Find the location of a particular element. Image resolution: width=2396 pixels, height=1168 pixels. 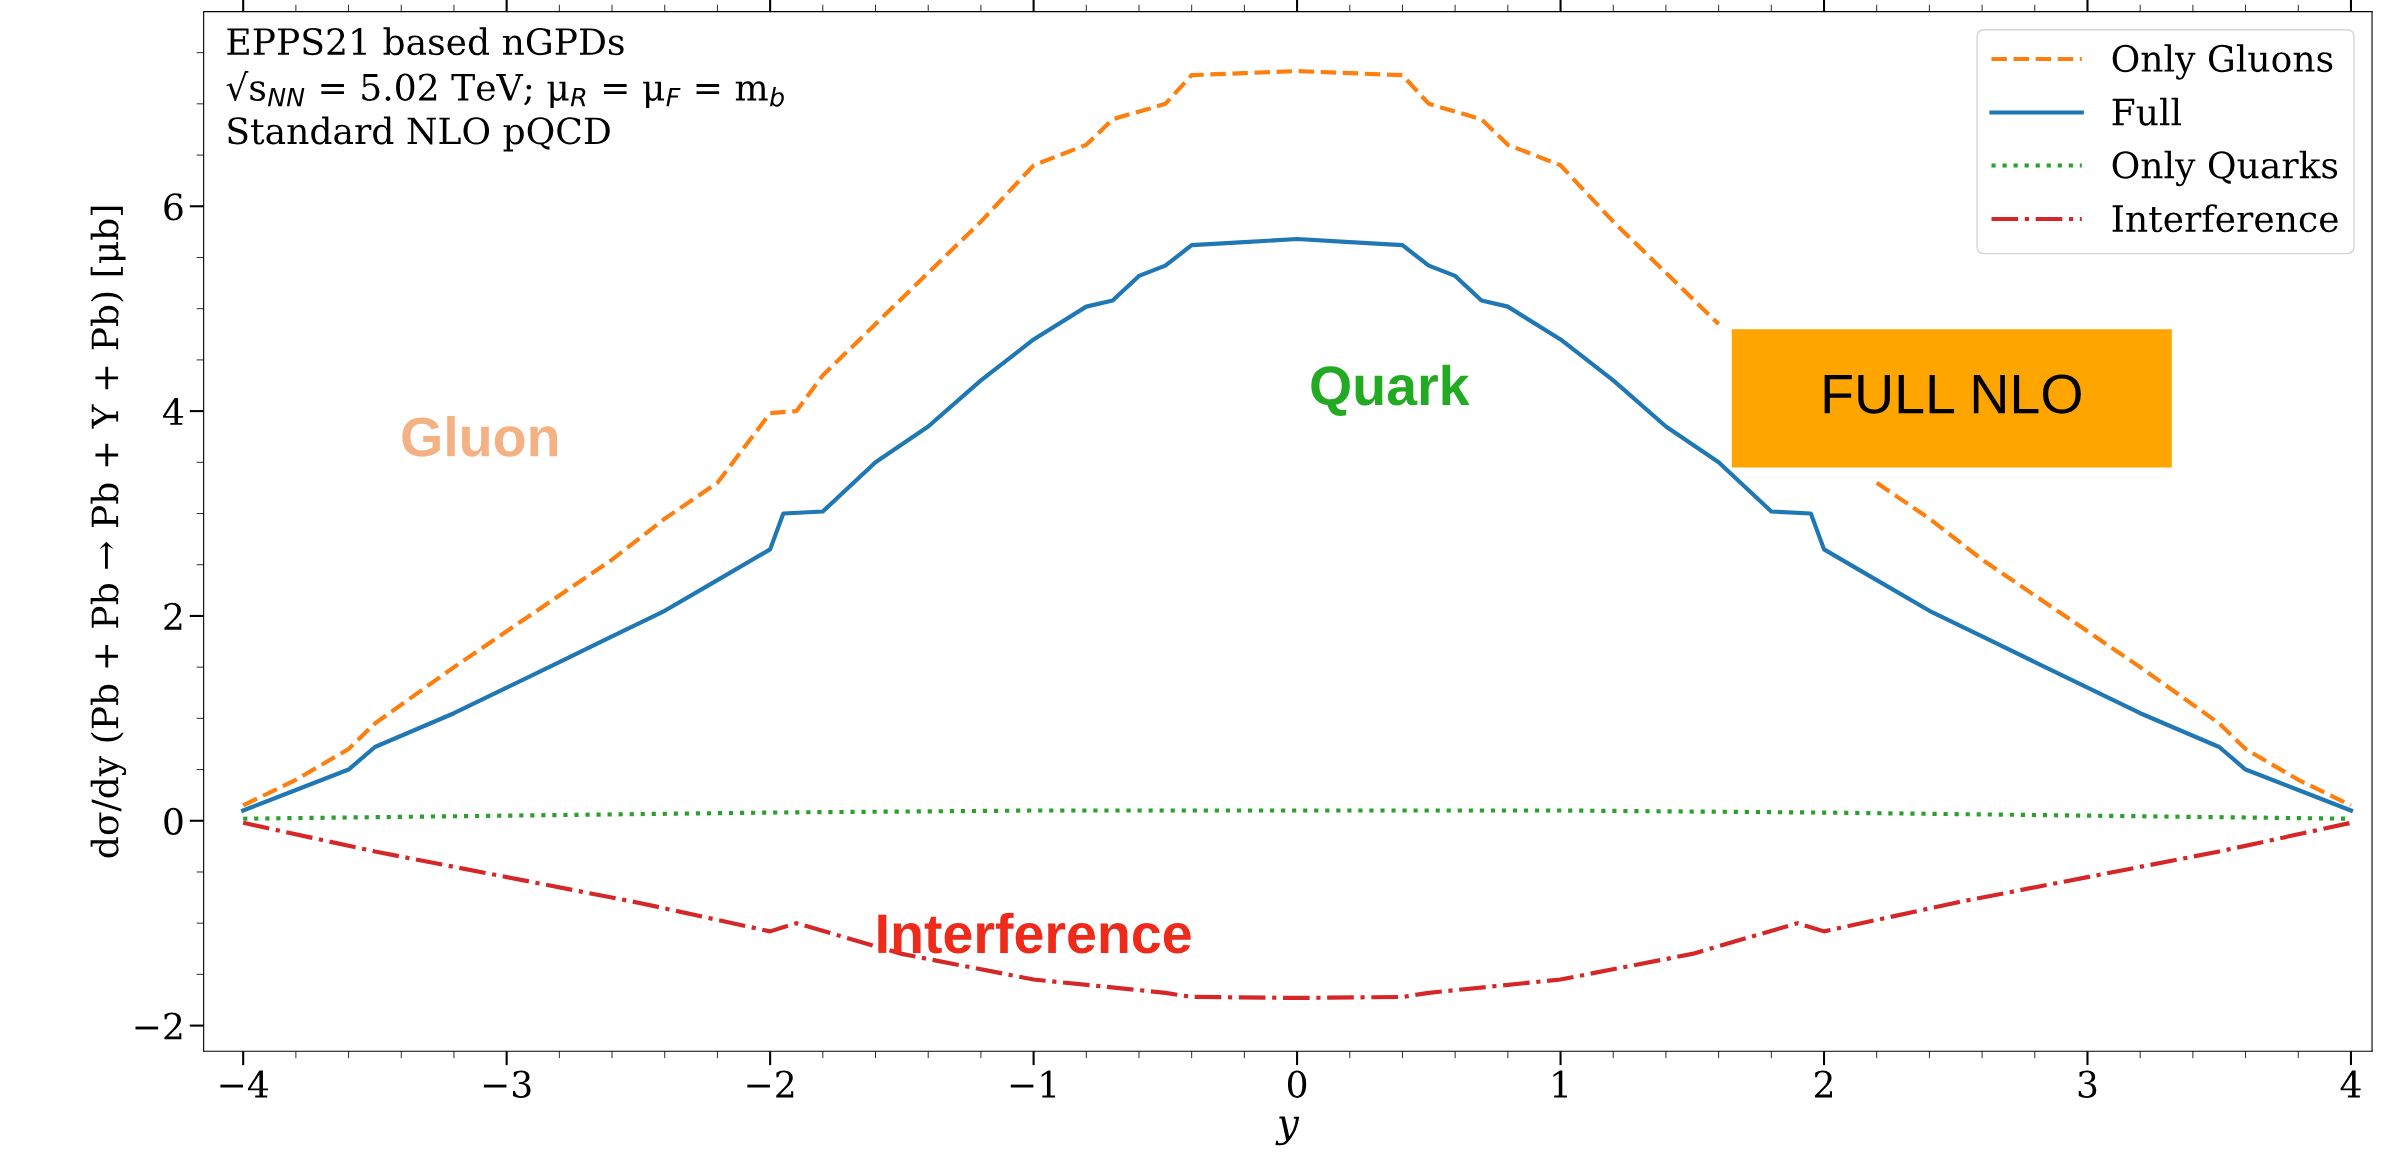

legend-label: Only Gluons is located at coordinates (2222, 62).